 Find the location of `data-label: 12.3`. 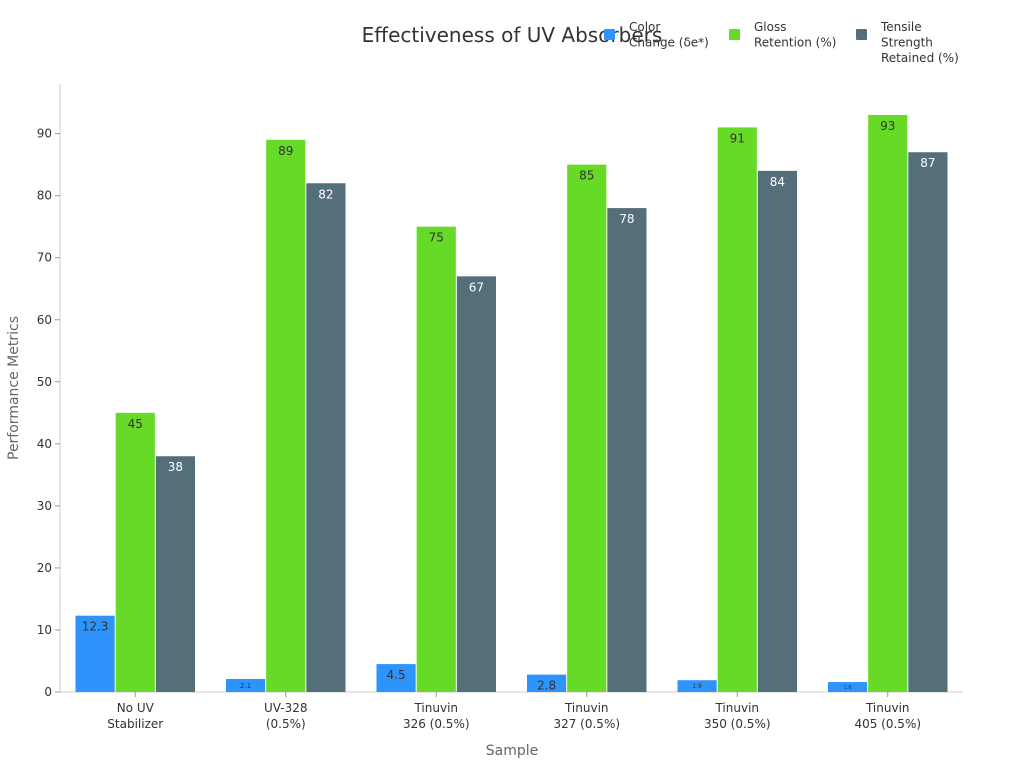

data-label: 12.3 is located at coordinates (95, 627).